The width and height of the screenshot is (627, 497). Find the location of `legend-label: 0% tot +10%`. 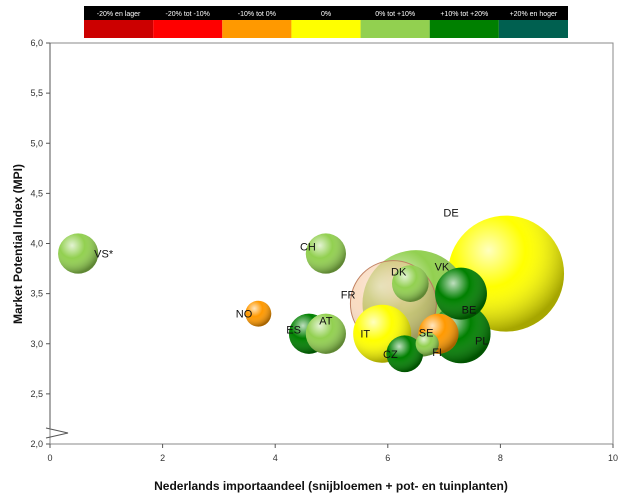

legend-label: 0% tot +10% is located at coordinates (395, 14).